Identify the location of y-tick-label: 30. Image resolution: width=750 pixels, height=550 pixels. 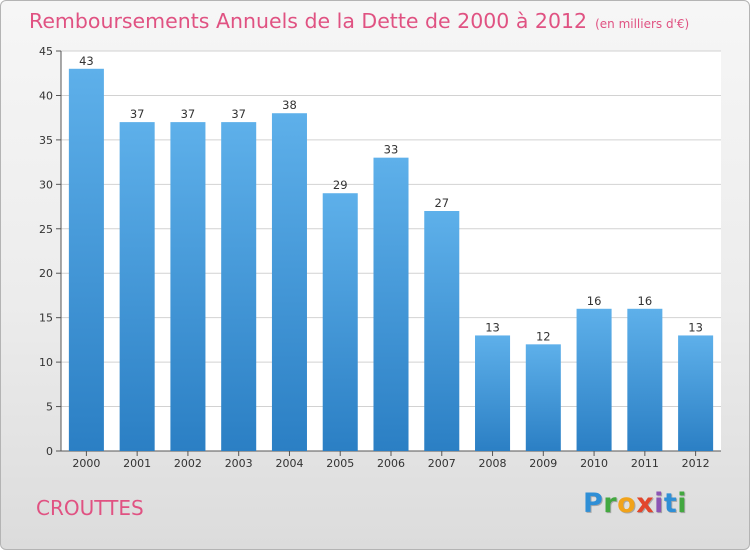
(46, 184).